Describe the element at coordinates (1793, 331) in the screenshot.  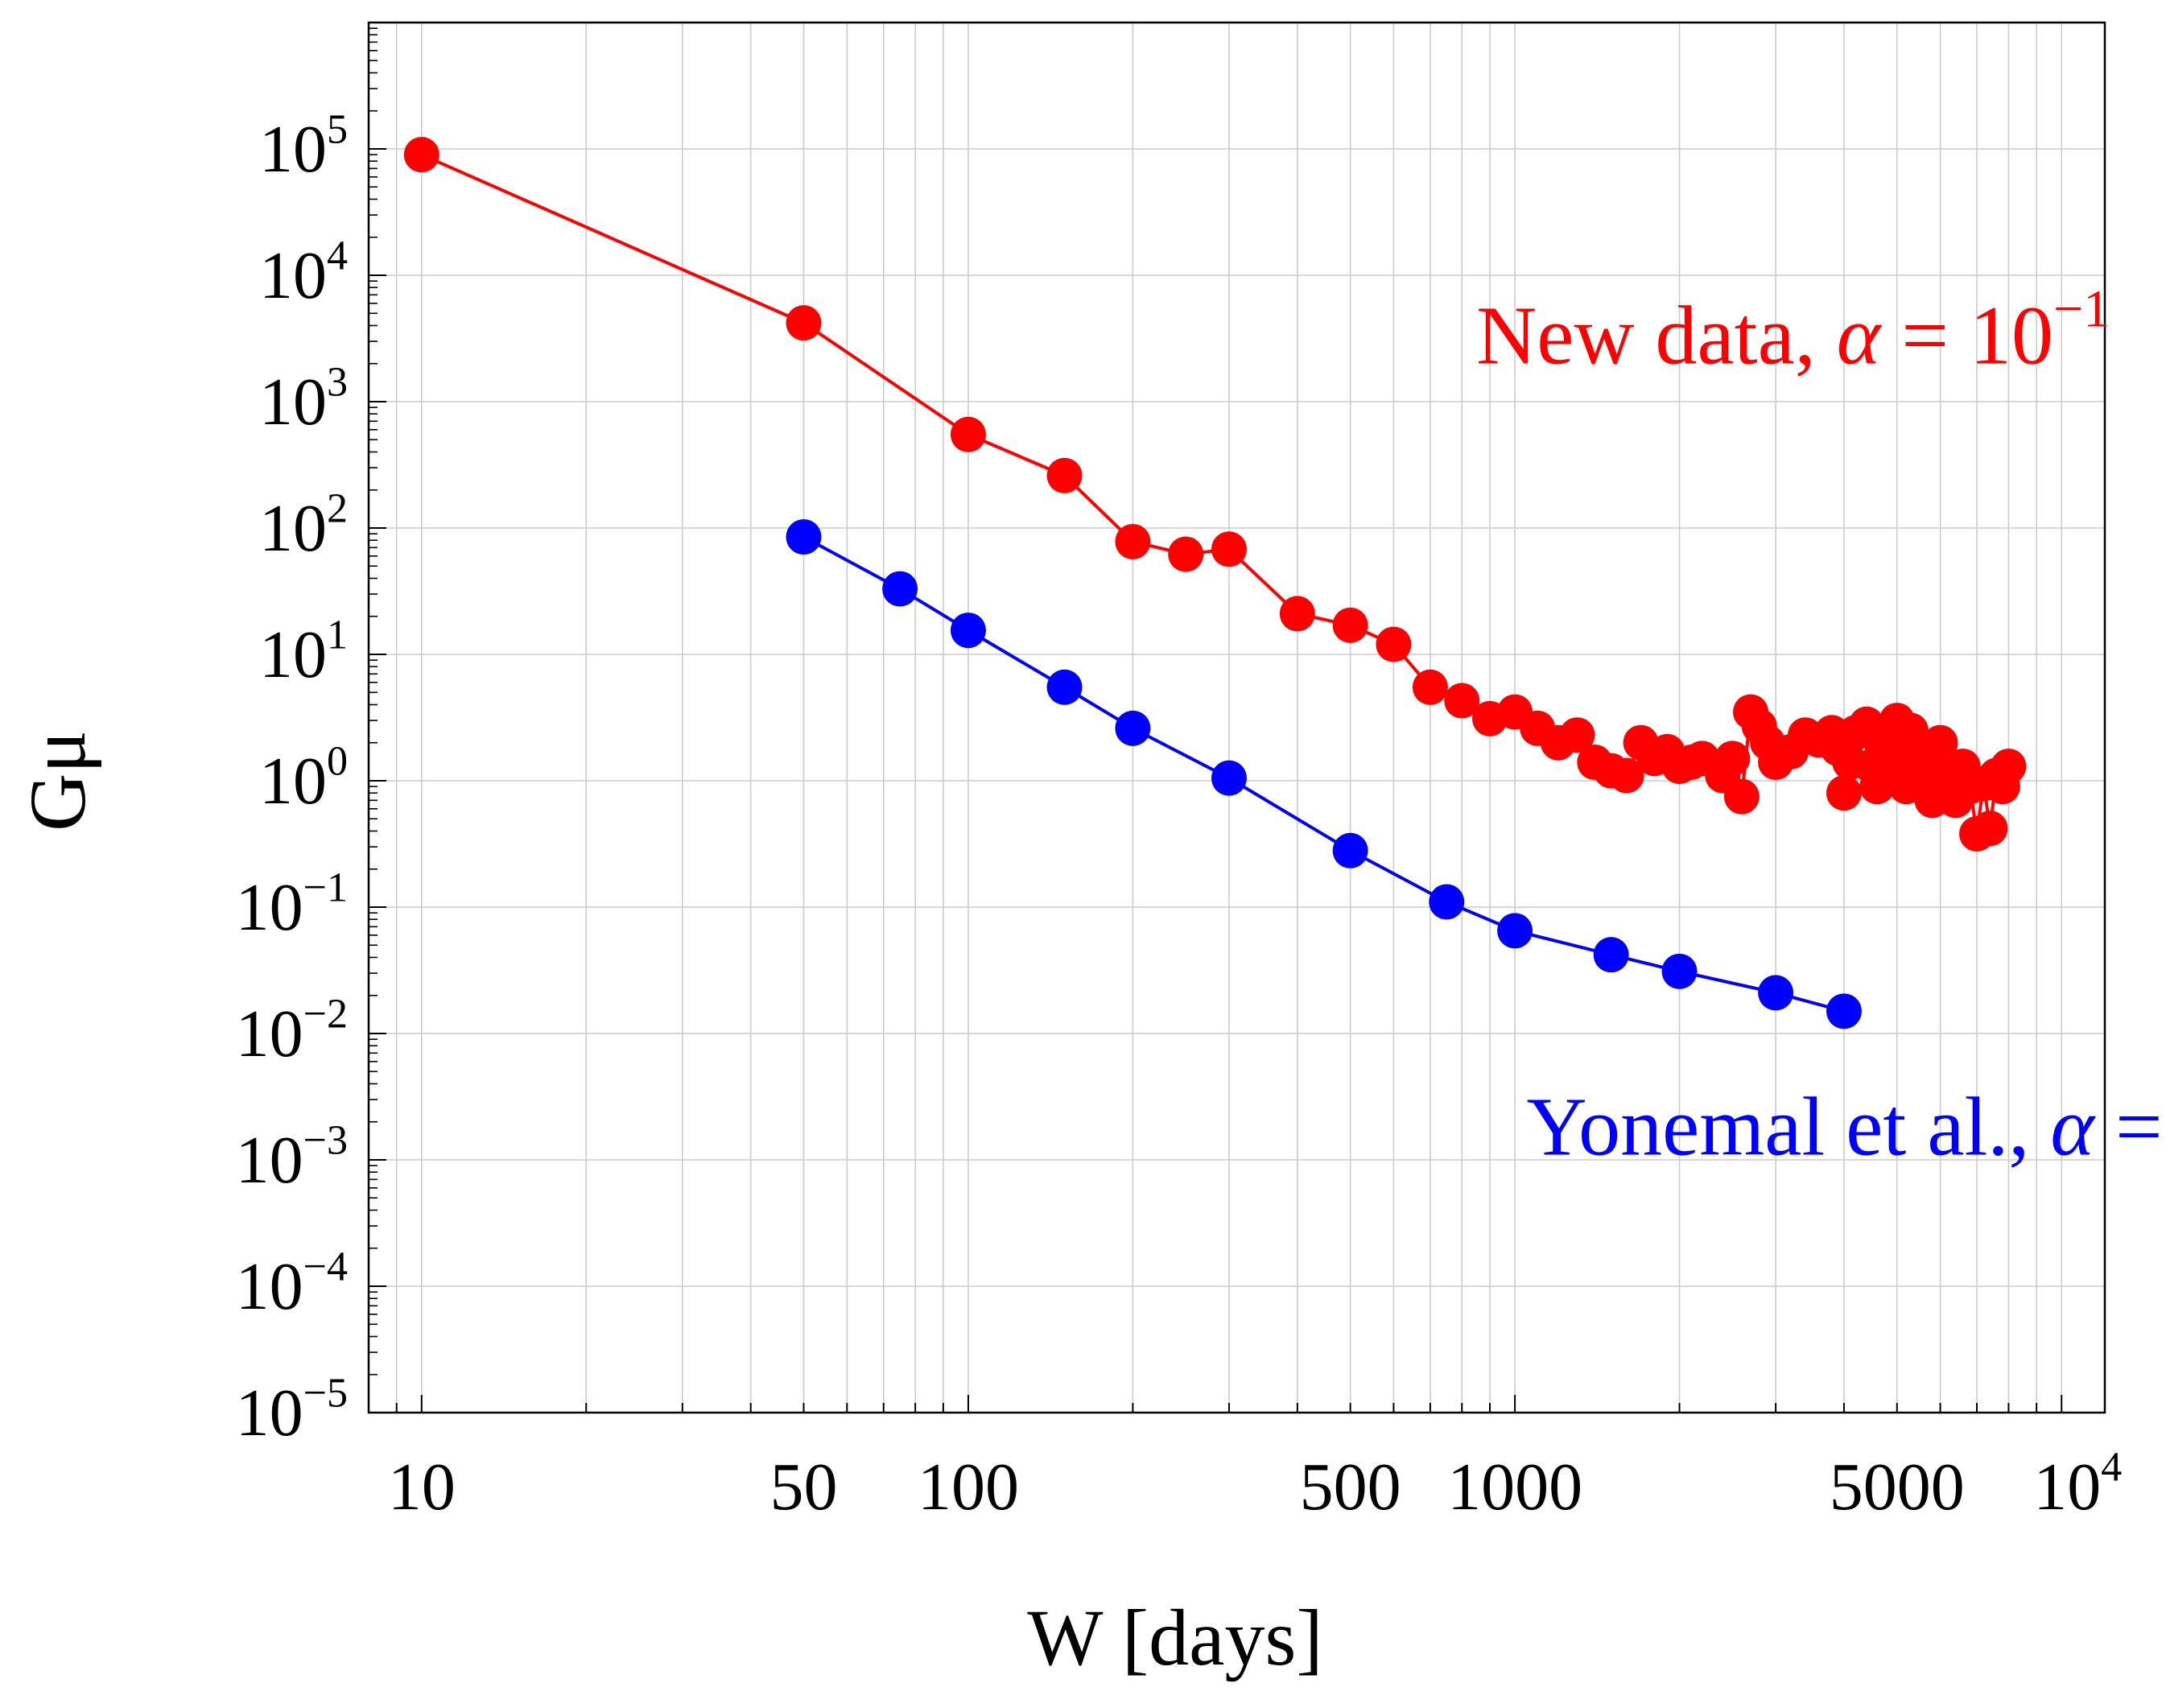
I see `legend-label: New data, α = 10−1` at that location.